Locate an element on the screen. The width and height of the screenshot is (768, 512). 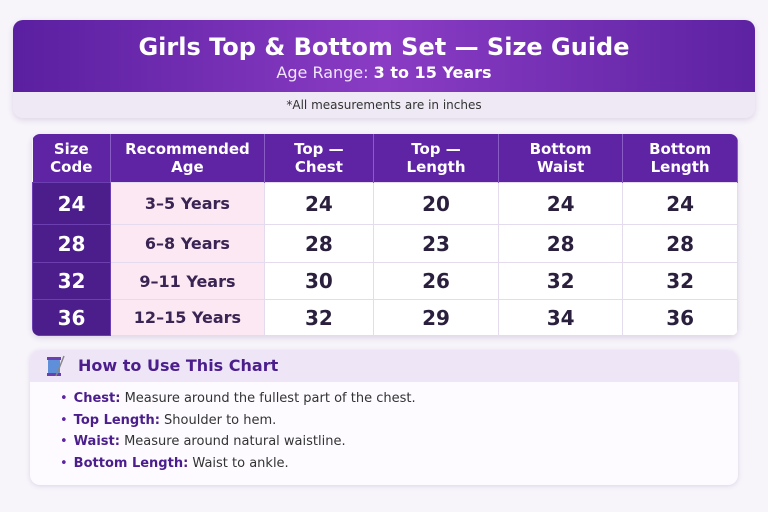
column-header: Size Code is located at coordinates (72, 158).